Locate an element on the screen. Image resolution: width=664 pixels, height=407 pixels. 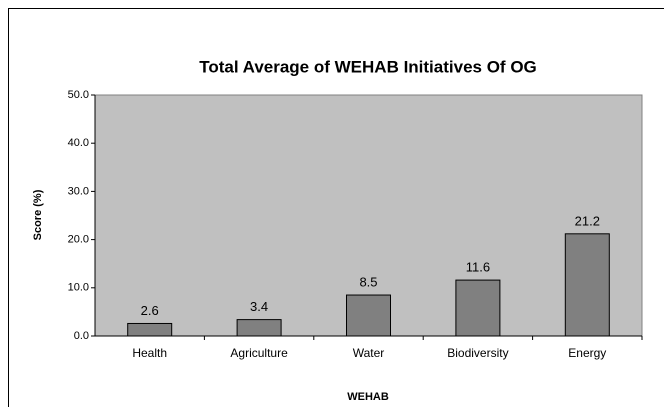
chart-title: Total Average of WEHAB Initiatives Of OG is located at coordinates (368, 66).